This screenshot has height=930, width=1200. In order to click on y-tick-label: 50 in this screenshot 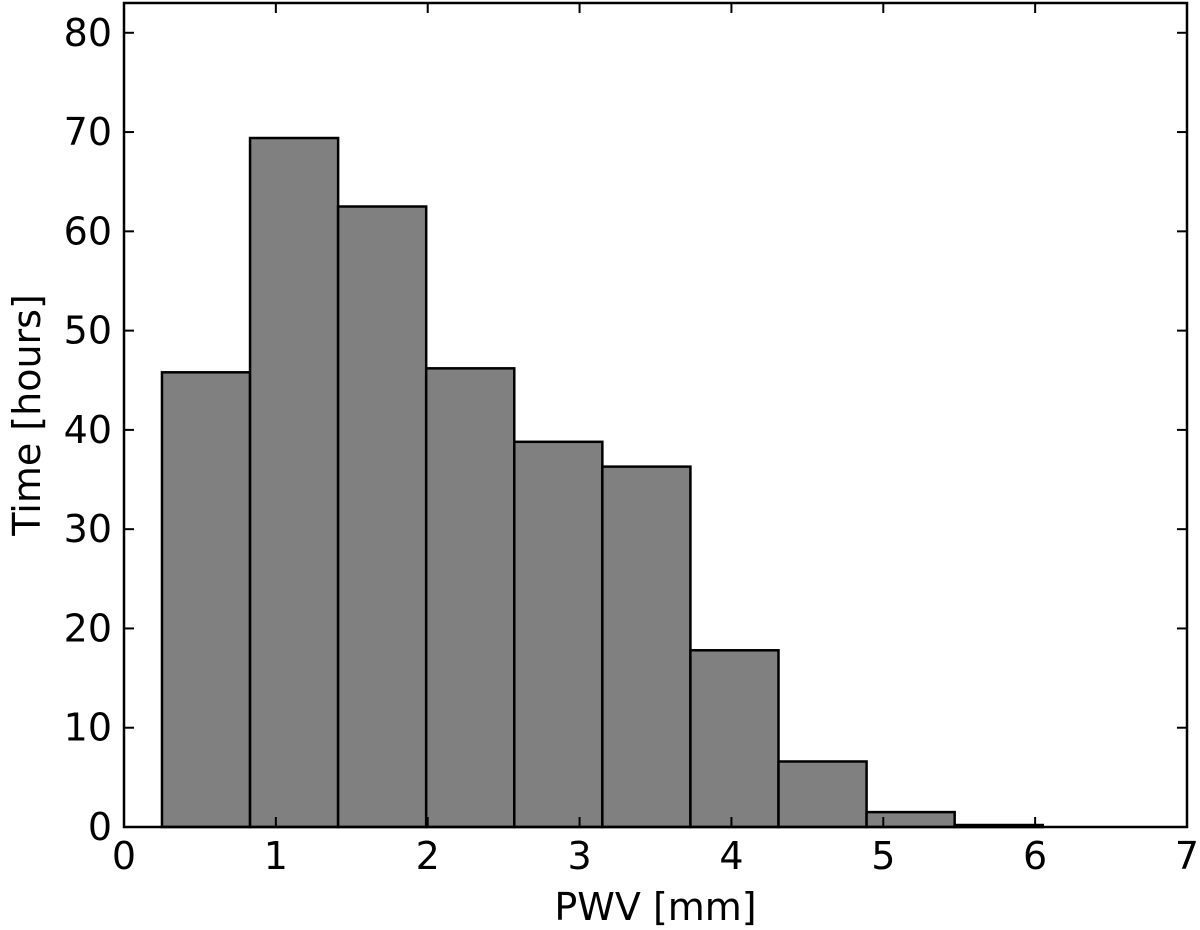, I will do `click(88, 331)`.